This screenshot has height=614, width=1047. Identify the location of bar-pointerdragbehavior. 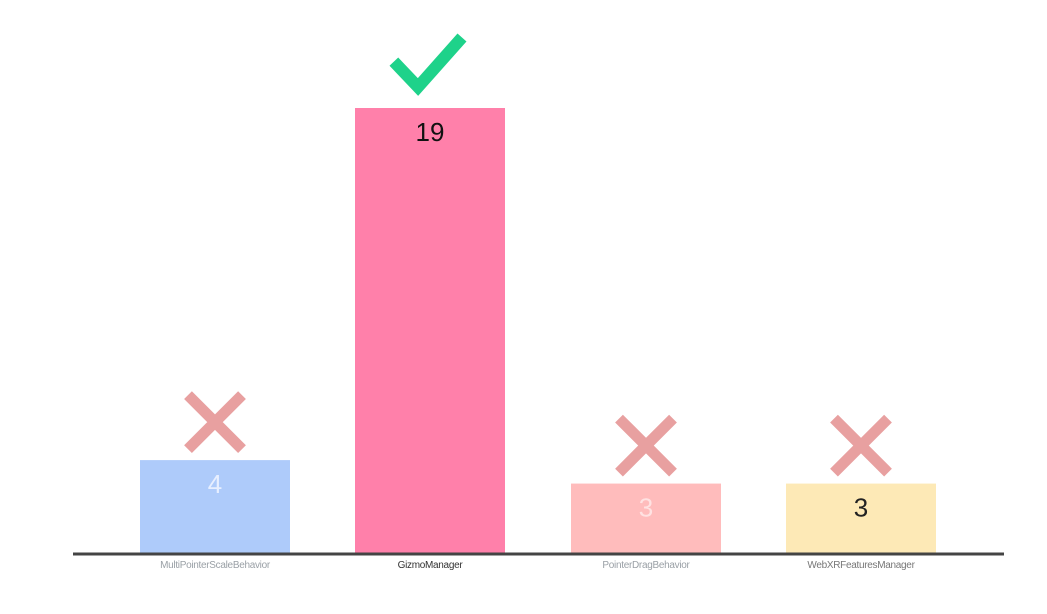
(646, 518).